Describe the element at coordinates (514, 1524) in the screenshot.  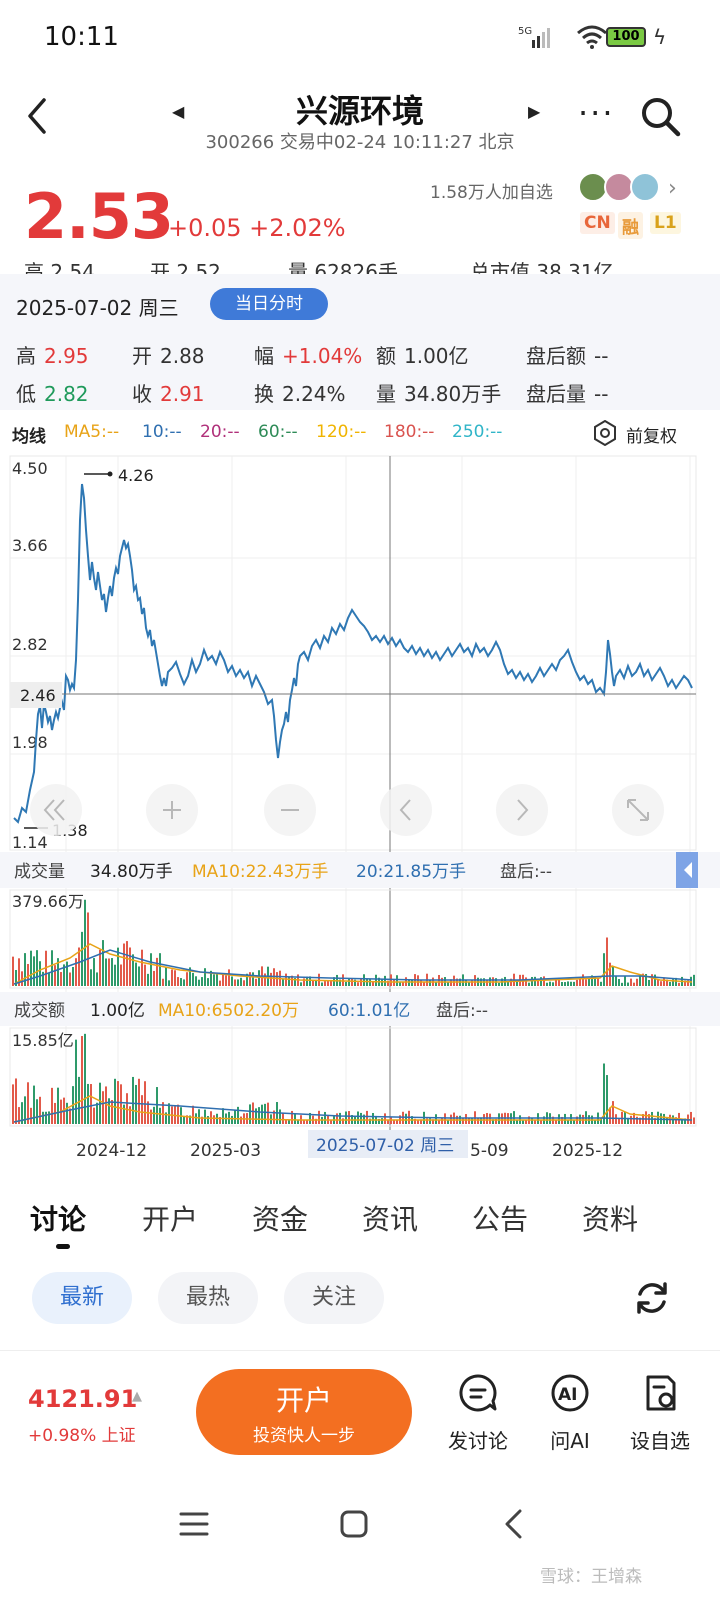
I see `nav-back-icon` at that location.